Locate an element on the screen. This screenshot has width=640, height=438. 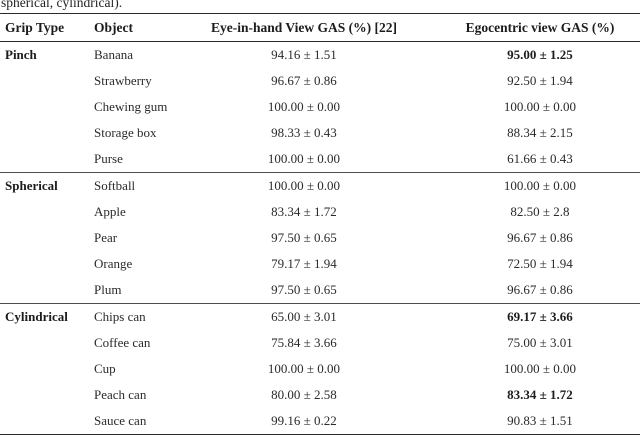
cell-eye-in-hand-gas: 98.33 ± 0.43 is located at coordinates (304, 132).